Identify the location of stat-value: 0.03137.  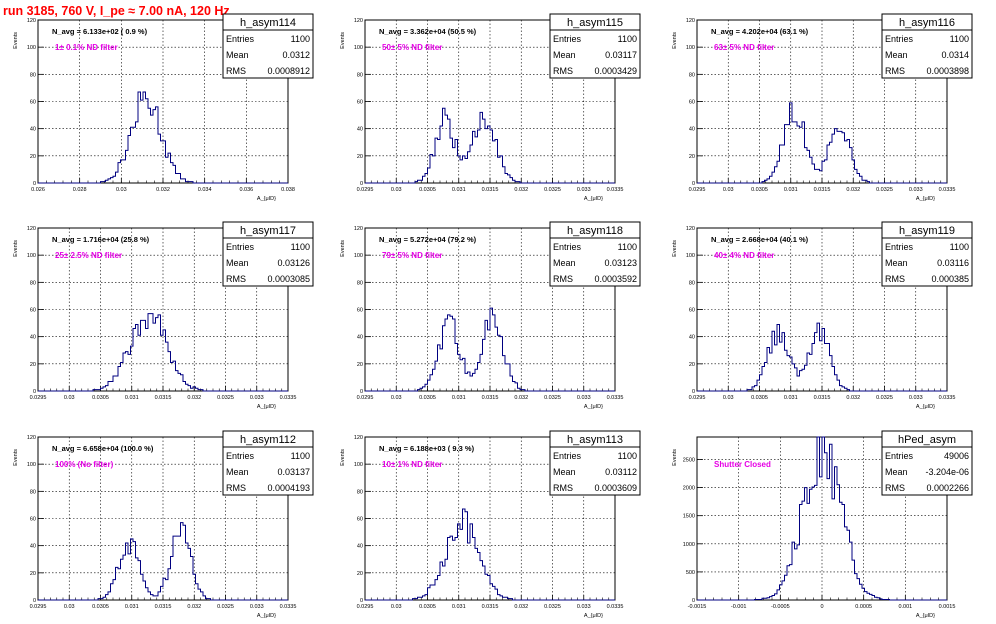
(293, 472).